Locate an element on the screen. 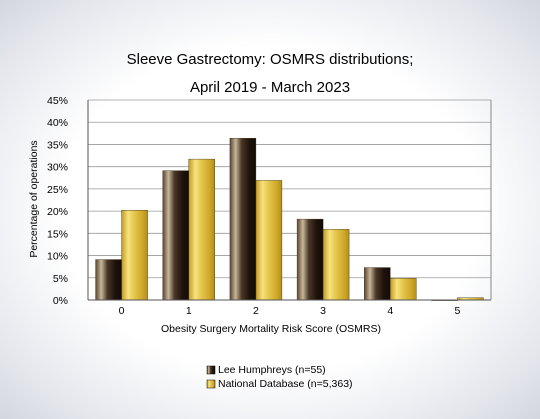  x-tick-label: 1 is located at coordinates (189, 311).